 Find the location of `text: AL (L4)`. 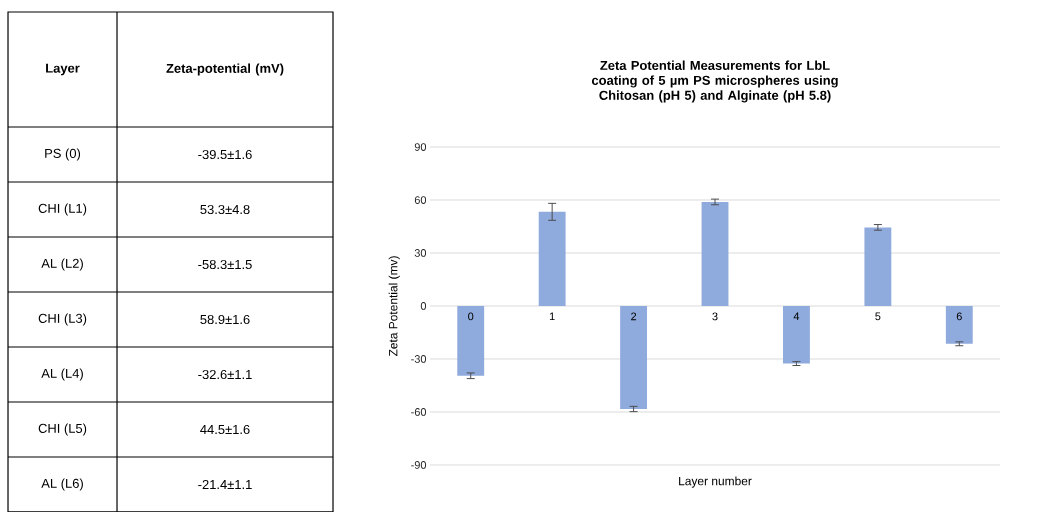

text: AL (L4) is located at coordinates (62, 374).